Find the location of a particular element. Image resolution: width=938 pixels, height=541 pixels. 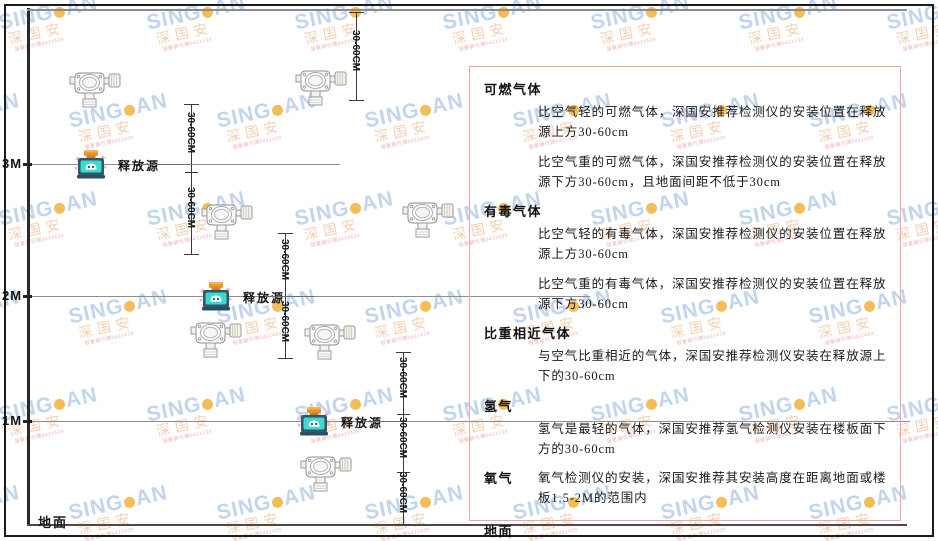

section-title: 有毒气体 is located at coordinates (513, 211).